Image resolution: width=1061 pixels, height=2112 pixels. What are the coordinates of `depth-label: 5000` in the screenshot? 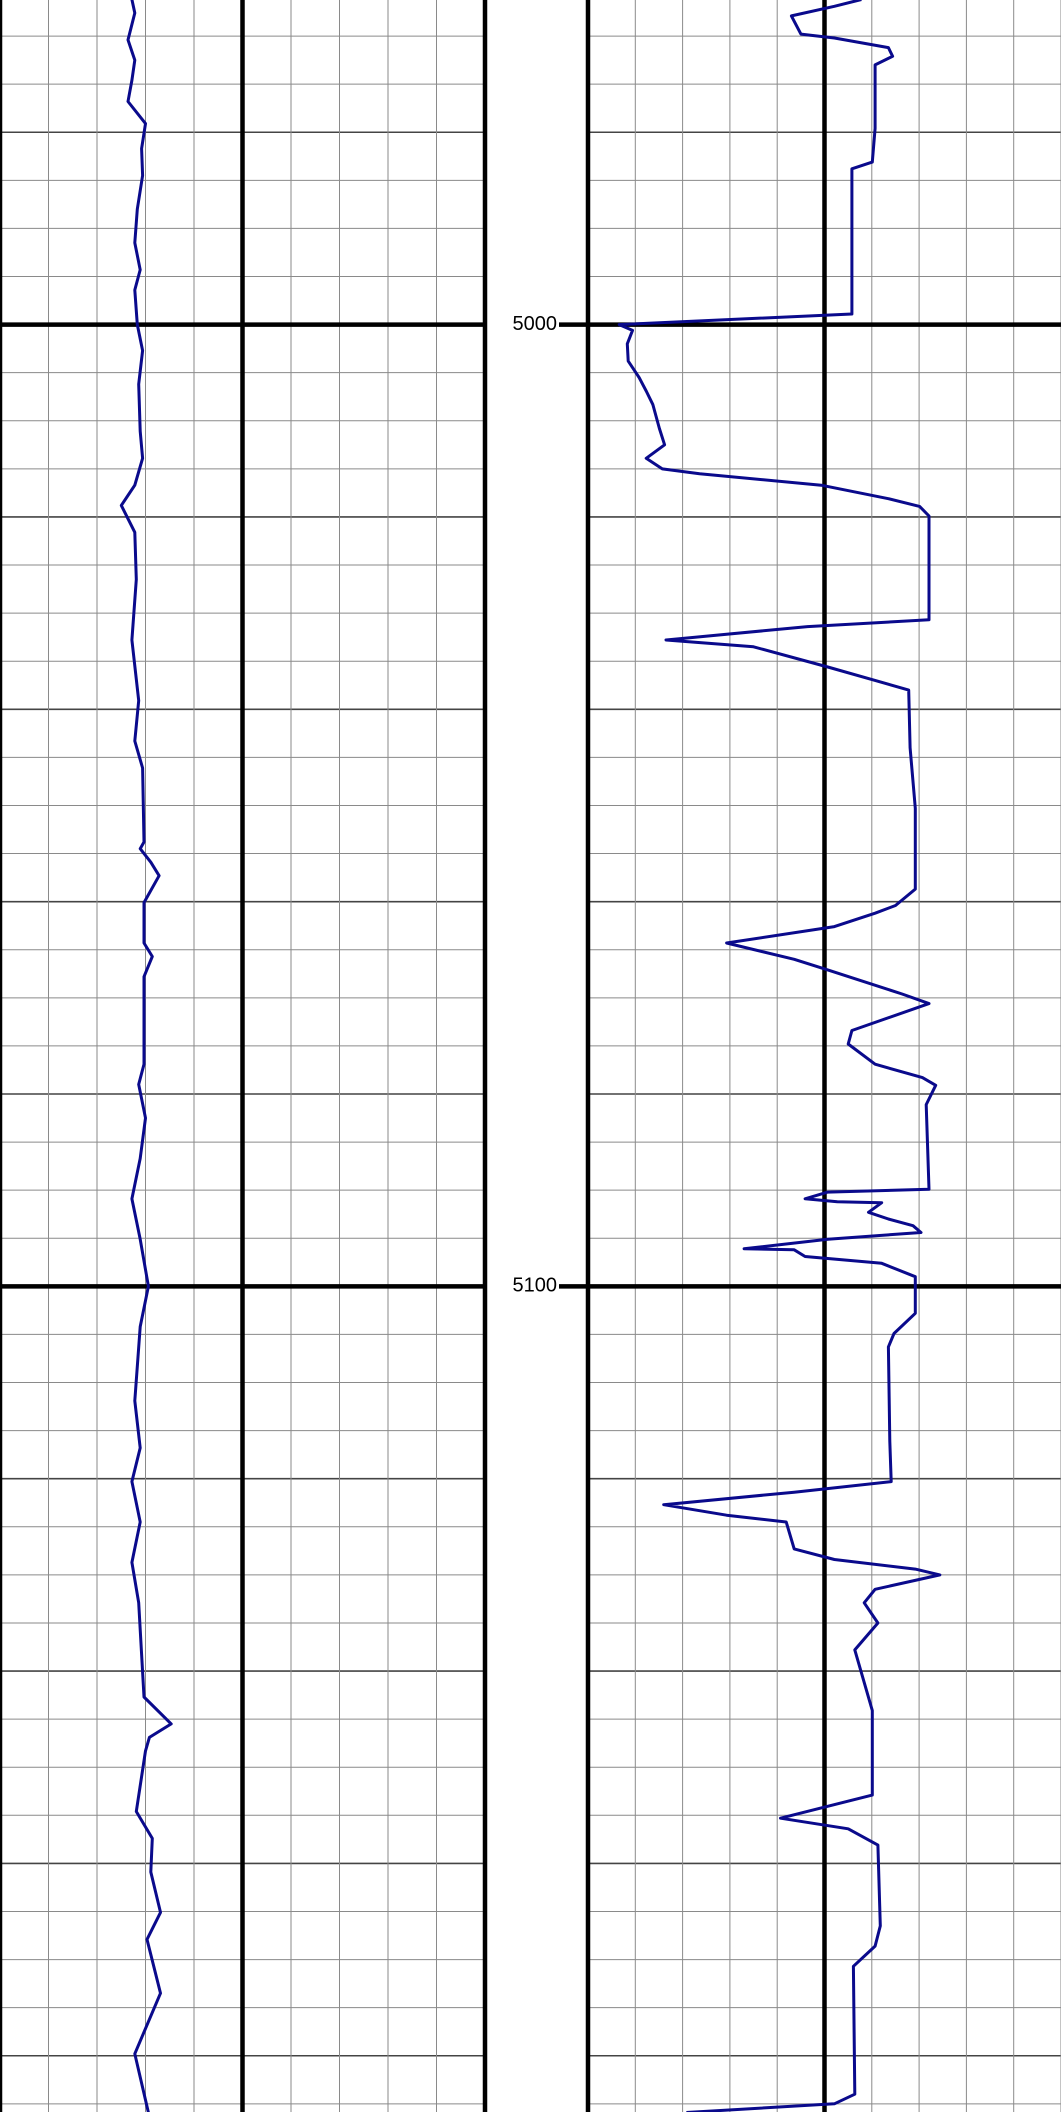 It's located at (535, 324).